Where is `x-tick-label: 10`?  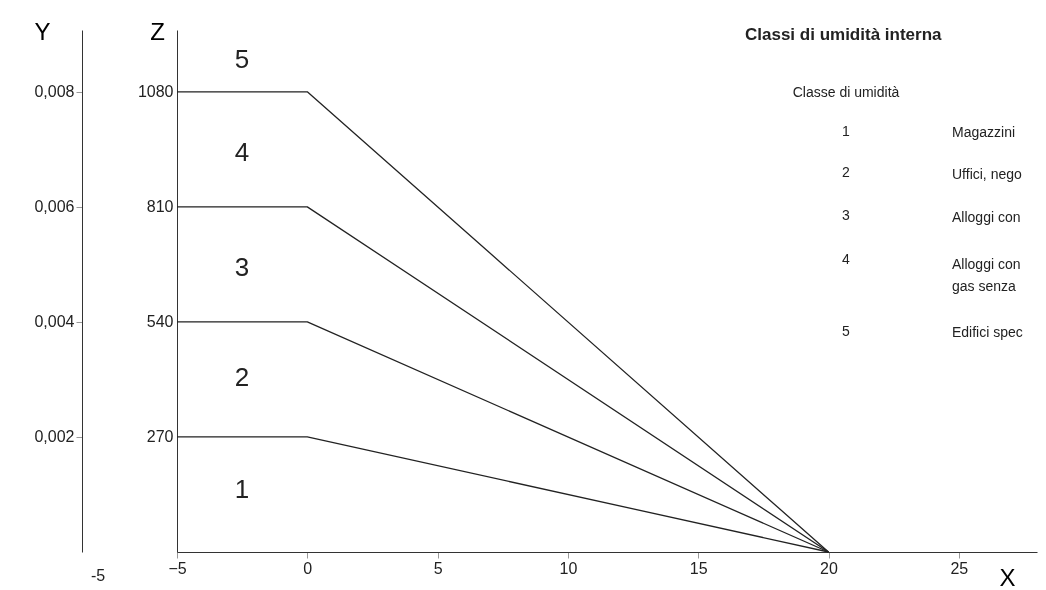
x-tick-label: 10 is located at coordinates (568, 568).